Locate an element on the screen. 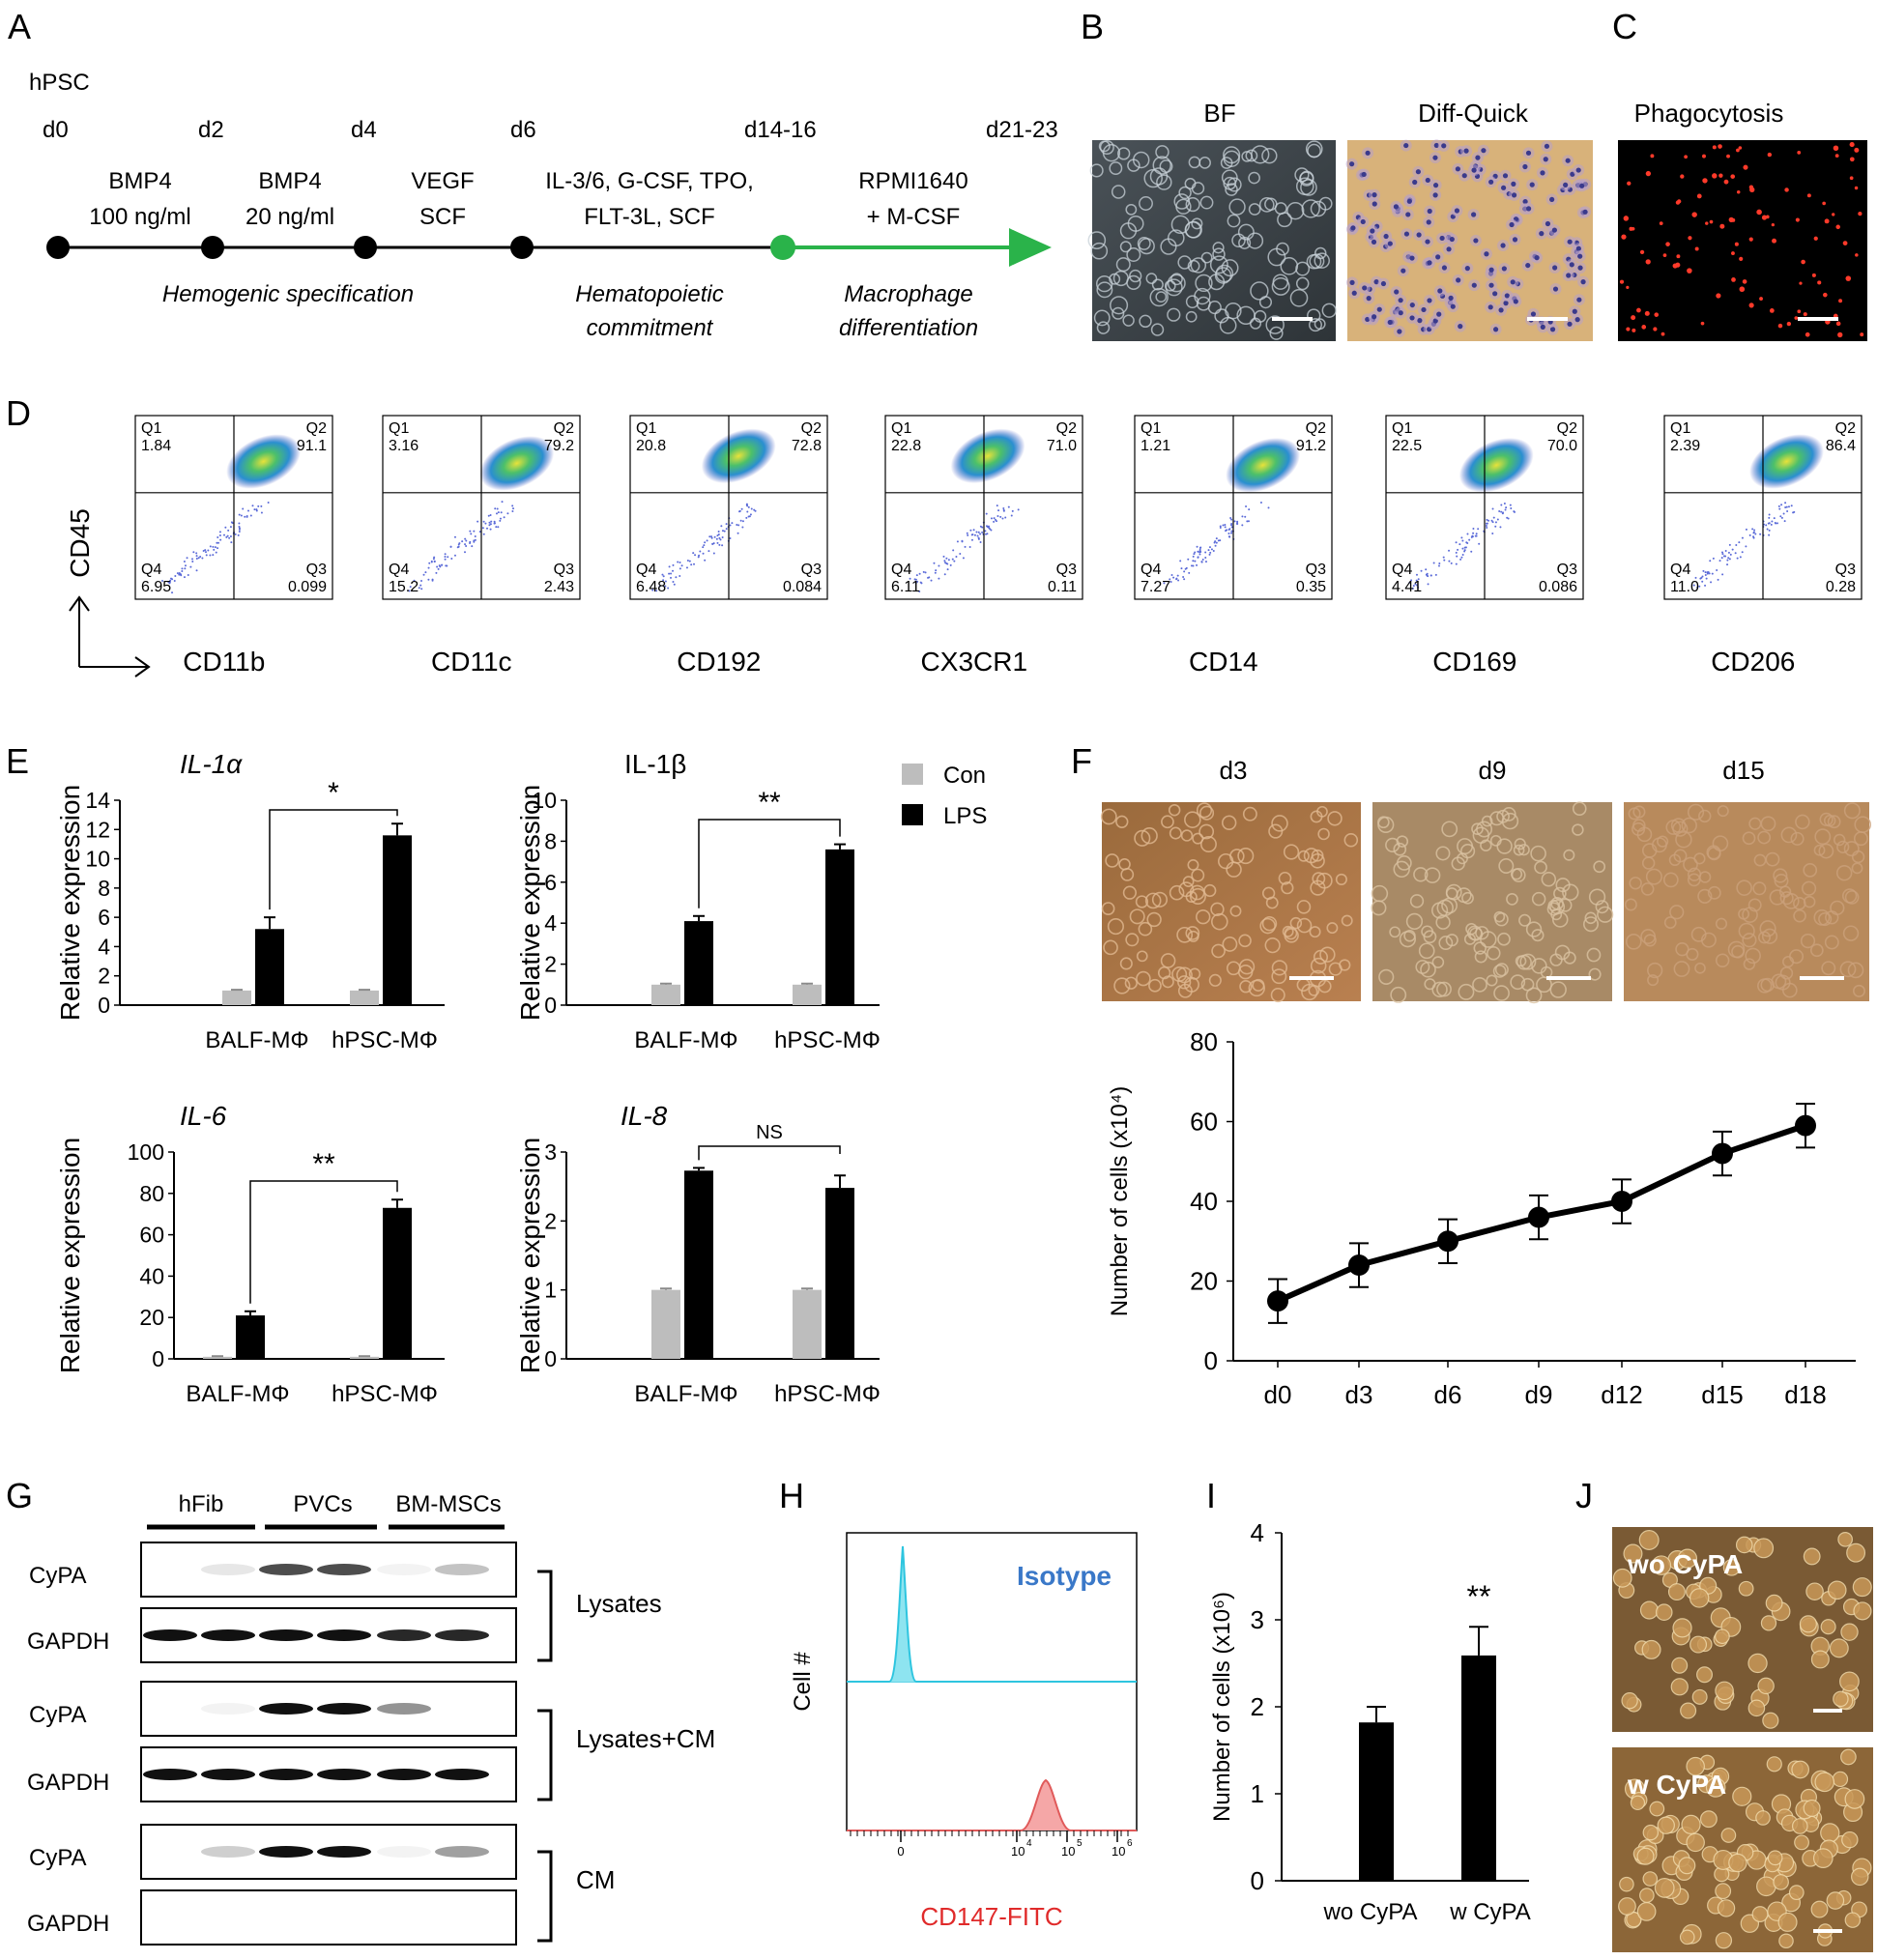 Image resolution: width=1877 pixels, height=1960 pixels. marker-label: CD14 is located at coordinates (1223, 662).